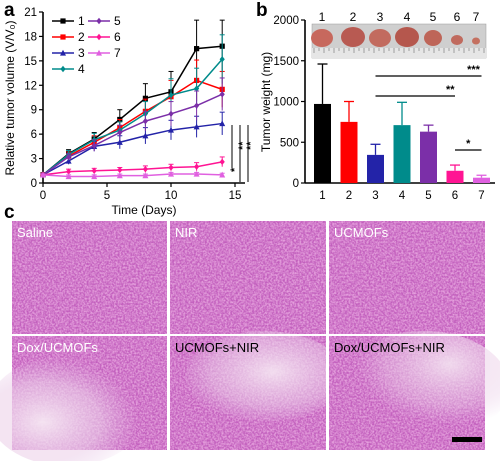 The width and height of the screenshot is (500, 461). What do you see at coordinates (34, 111) in the screenshot?
I see `y-tick-label: 9` at bounding box center [34, 111].